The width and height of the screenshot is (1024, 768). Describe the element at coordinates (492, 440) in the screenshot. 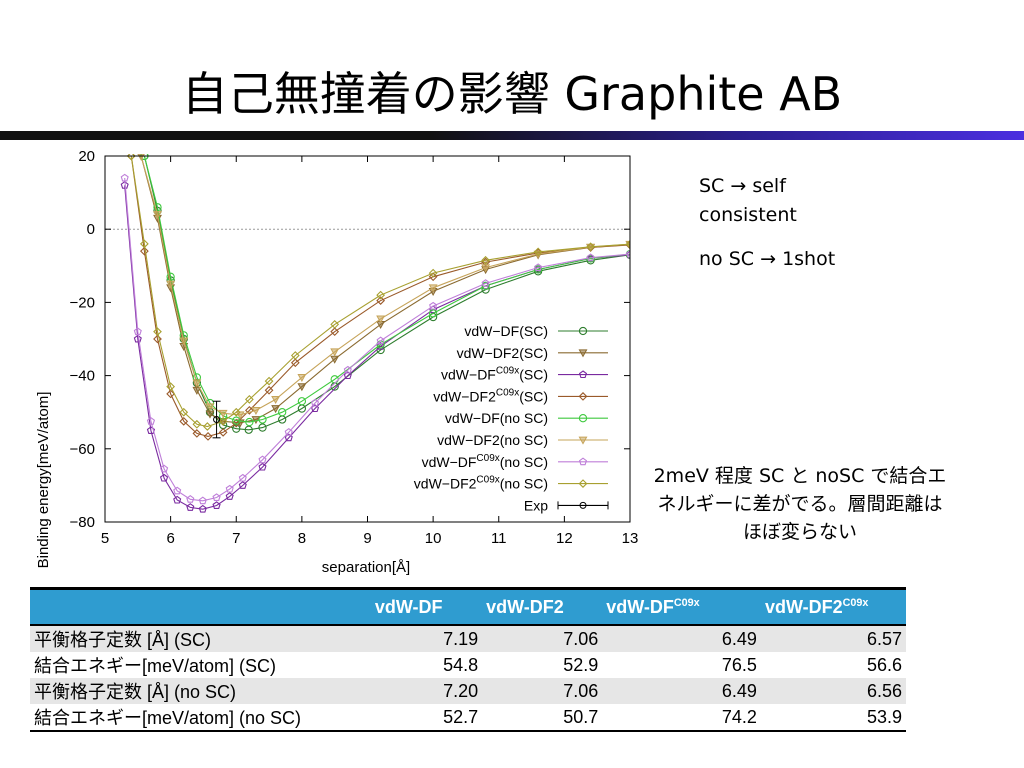

I see `legend-label: vdW−DF2(no SC)` at that location.